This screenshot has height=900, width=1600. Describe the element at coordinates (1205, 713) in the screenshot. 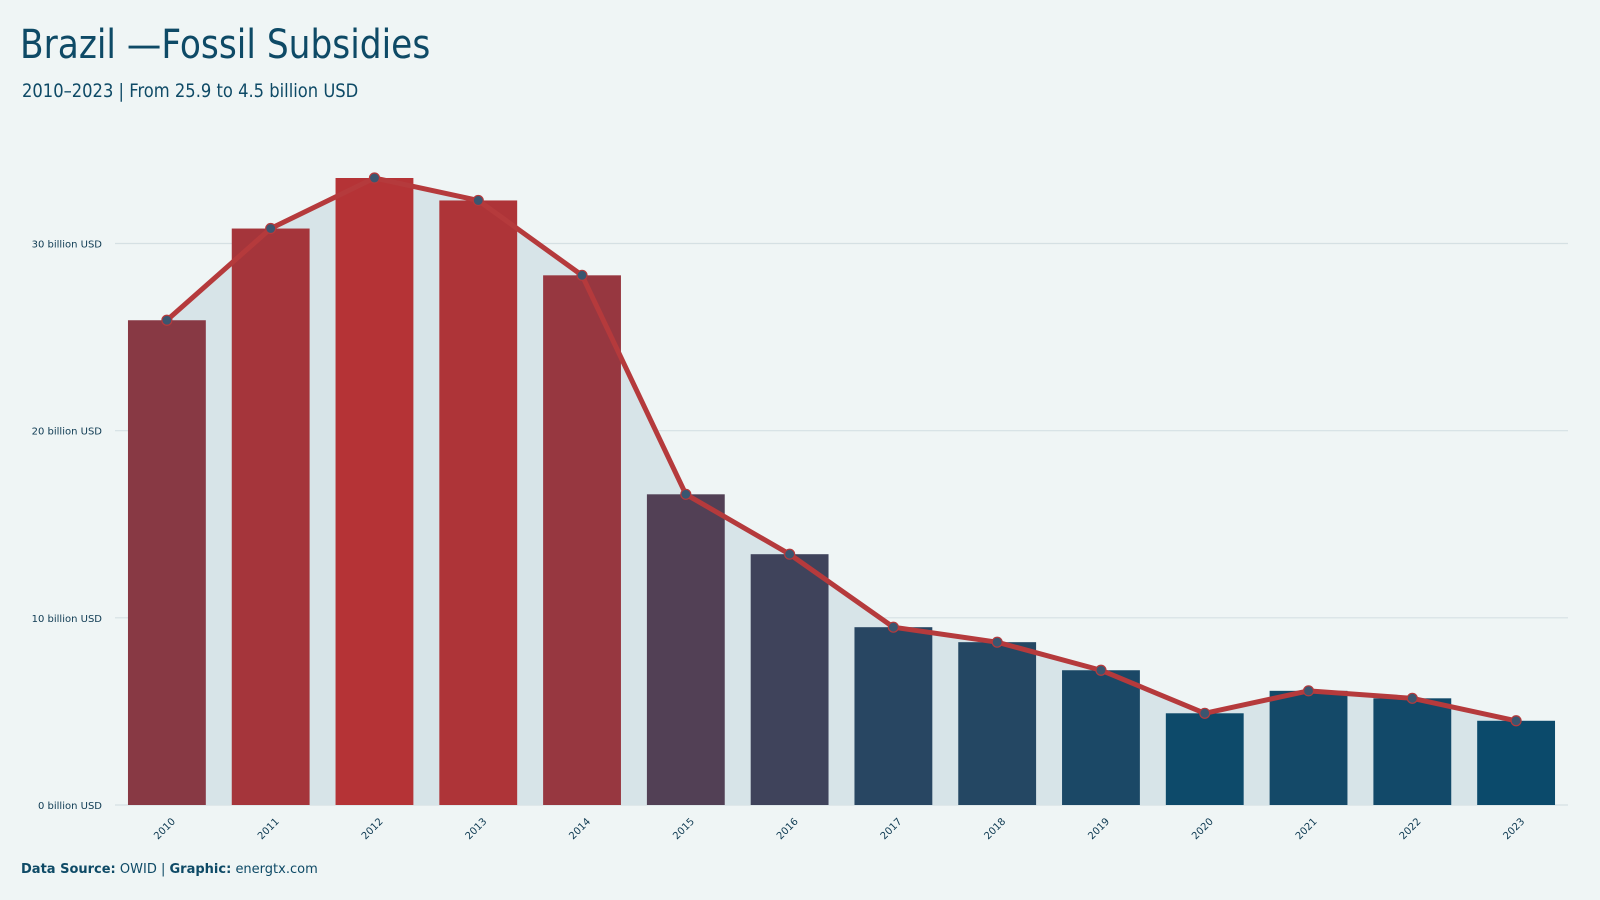

I see `point-2020` at that location.